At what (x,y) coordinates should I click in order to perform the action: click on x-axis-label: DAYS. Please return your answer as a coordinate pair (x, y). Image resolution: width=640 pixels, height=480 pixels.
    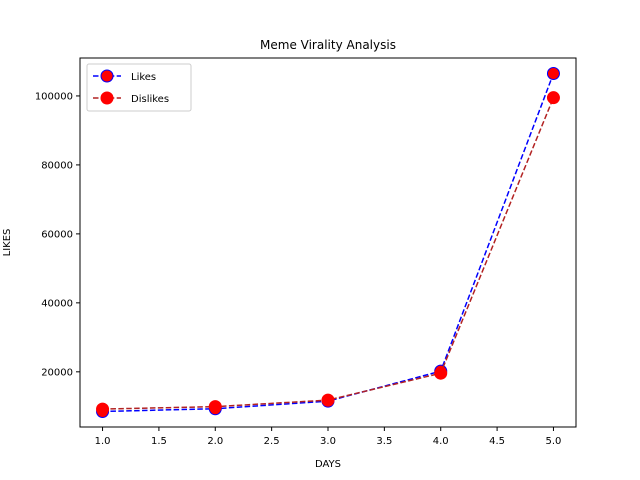
    Looking at the image, I should click on (328, 464).